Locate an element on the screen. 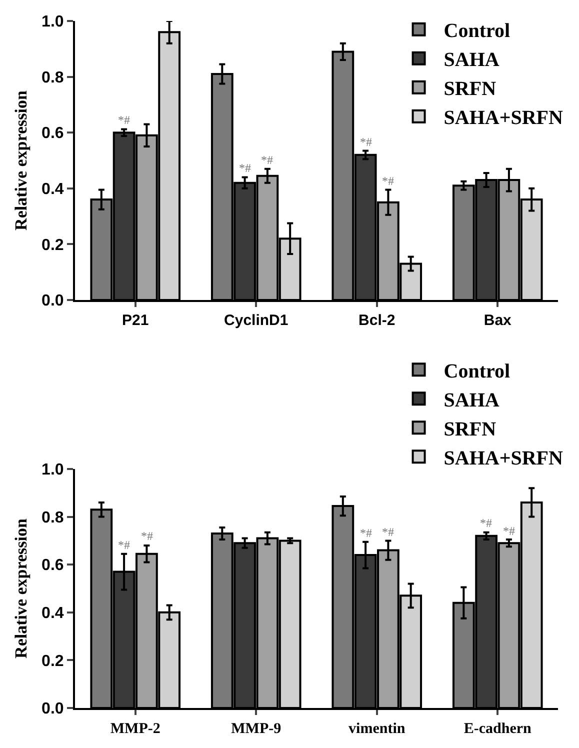  x-tick-label: CyclinD1 is located at coordinates (256, 320).